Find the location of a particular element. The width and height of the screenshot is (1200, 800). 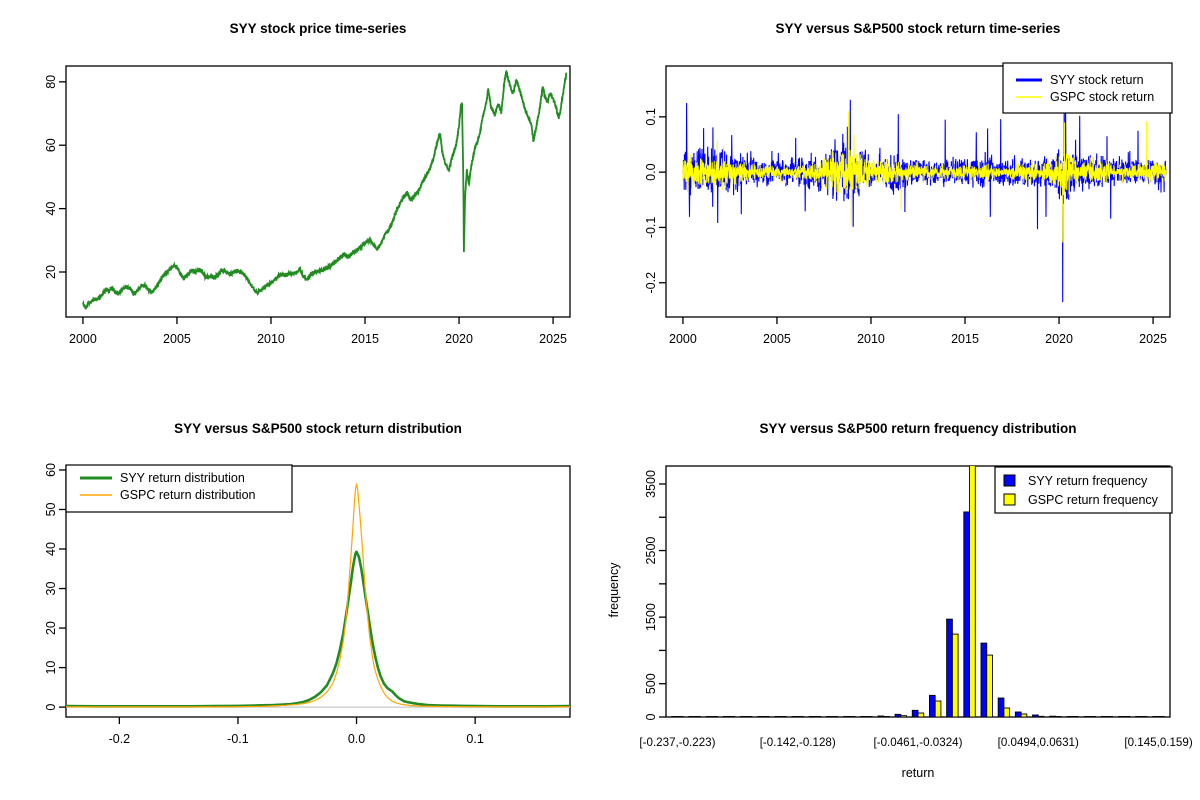

svg-text: [0.145,0.159) is located at coordinates (1158, 742).